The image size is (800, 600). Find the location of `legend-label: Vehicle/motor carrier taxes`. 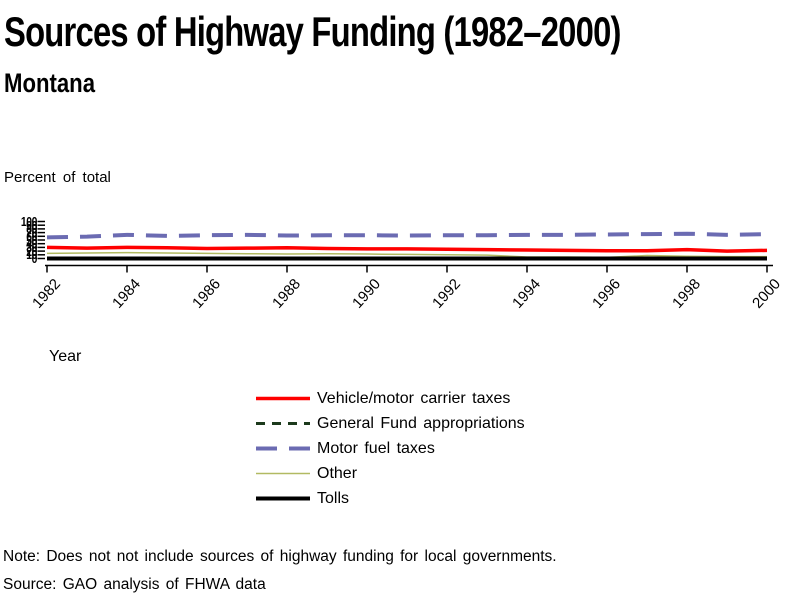

legend-label: Vehicle/motor carrier taxes is located at coordinates (414, 398).